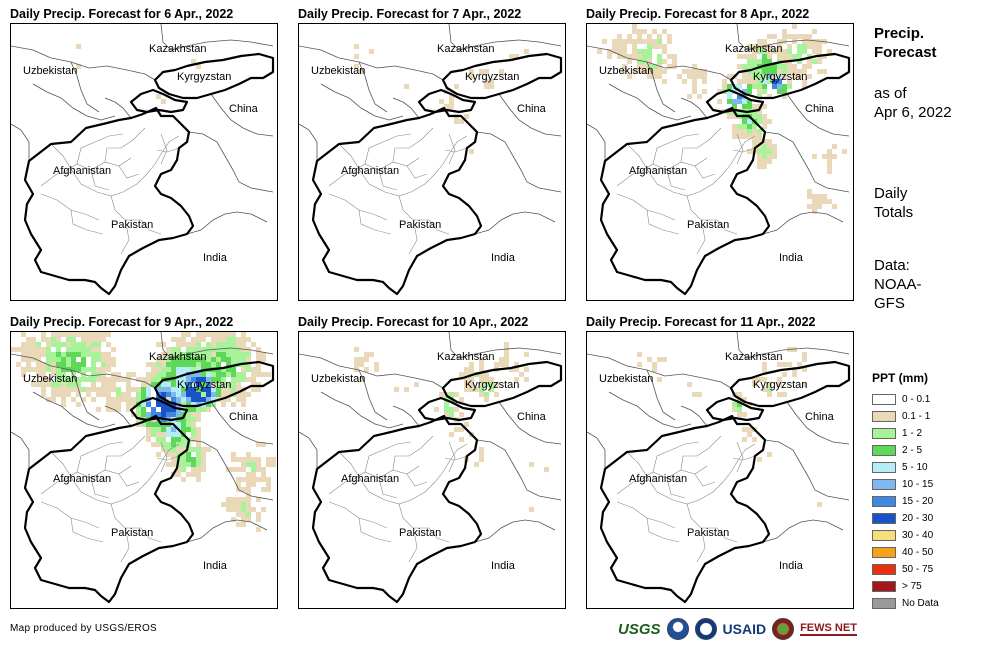  What do you see at coordinates (918, 501) in the screenshot?
I see `legend-label: 15 - 20` at bounding box center [918, 501].